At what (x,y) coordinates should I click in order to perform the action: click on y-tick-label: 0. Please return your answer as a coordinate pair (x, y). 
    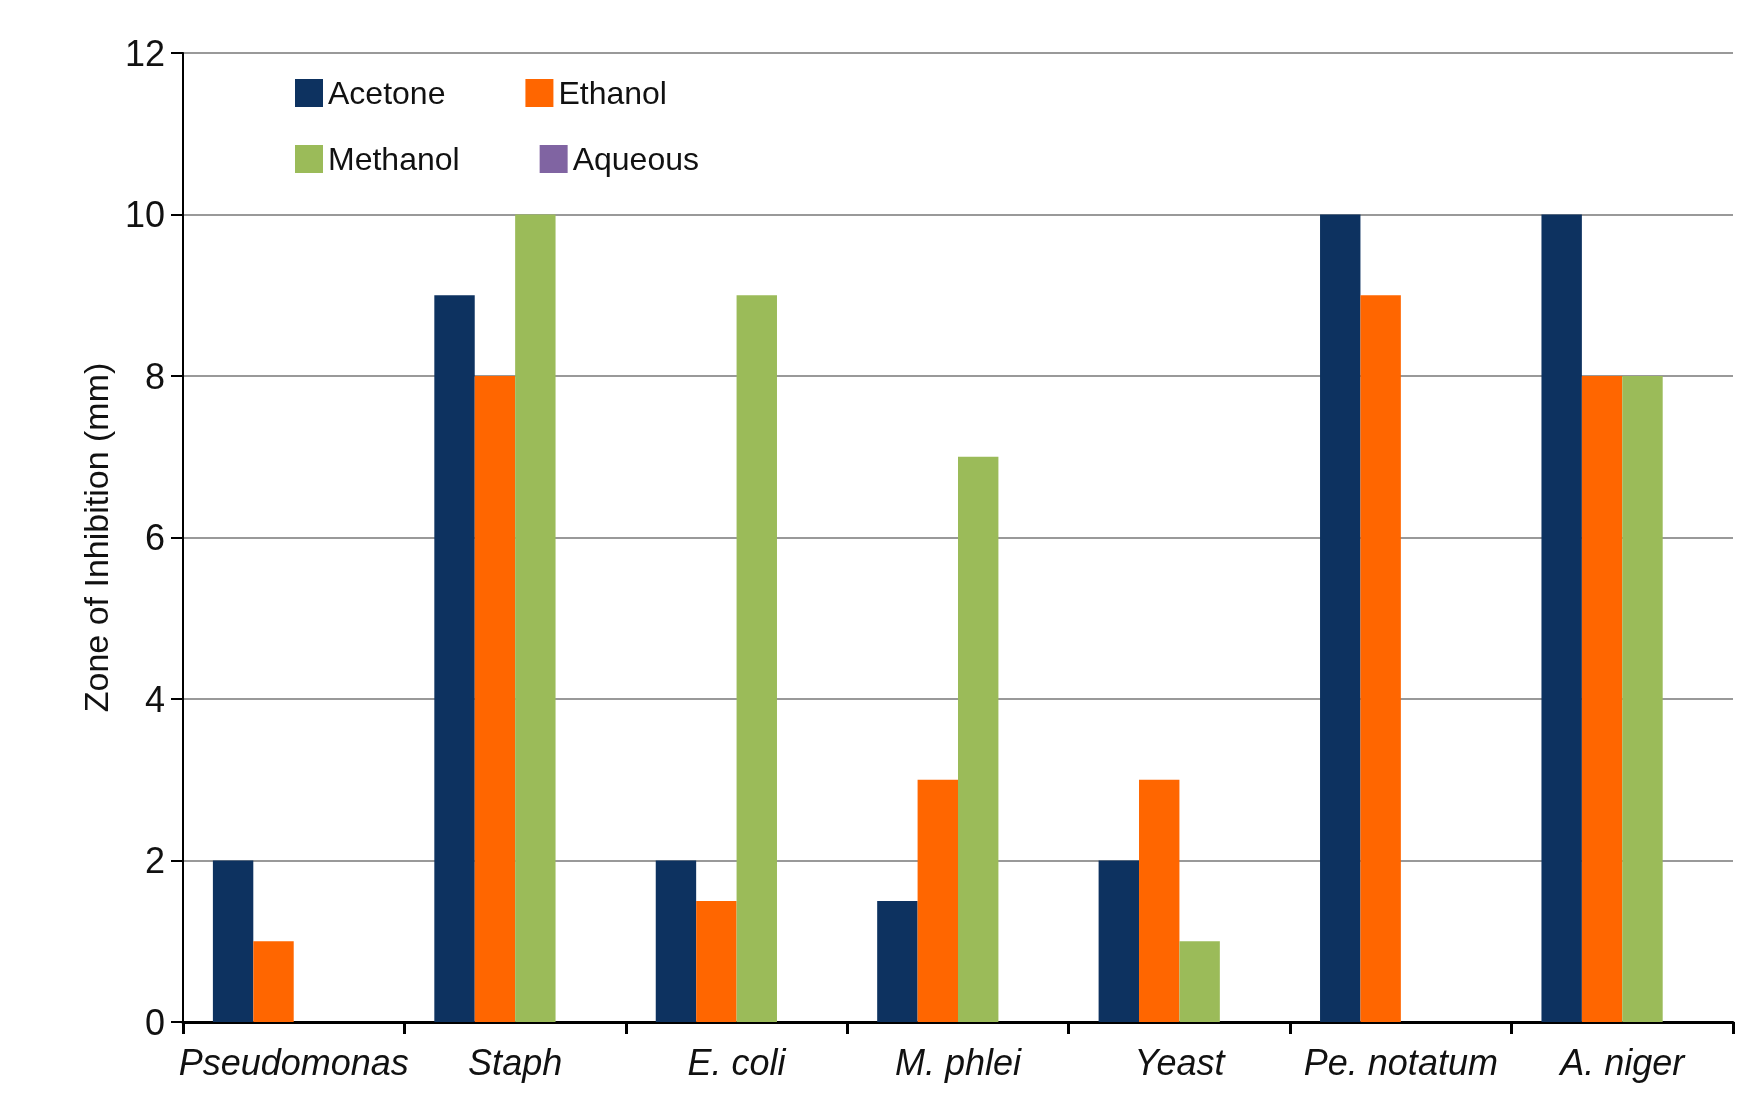
    Looking at the image, I should click on (154, 1022).